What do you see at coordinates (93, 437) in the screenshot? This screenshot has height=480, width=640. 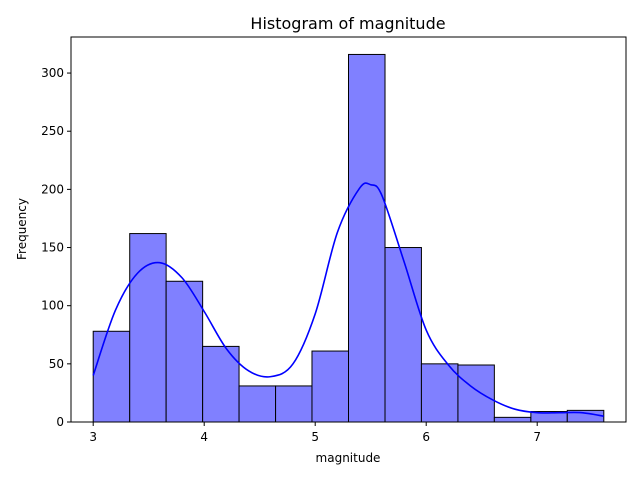 I see `x-tick-label: 3` at bounding box center [93, 437].